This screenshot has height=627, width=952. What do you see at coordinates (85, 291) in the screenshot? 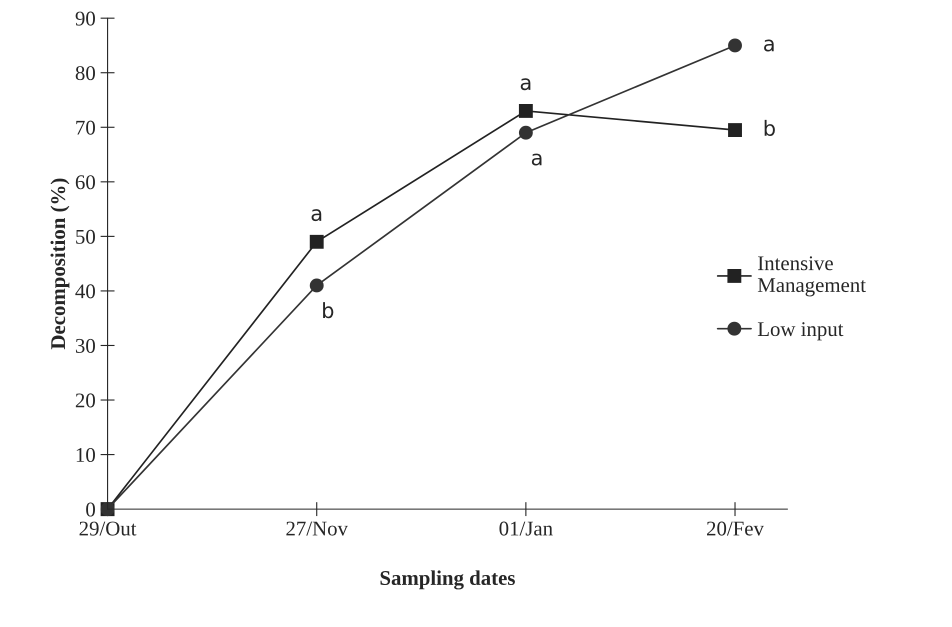
I see `y-tick-label: 40` at bounding box center [85, 291].